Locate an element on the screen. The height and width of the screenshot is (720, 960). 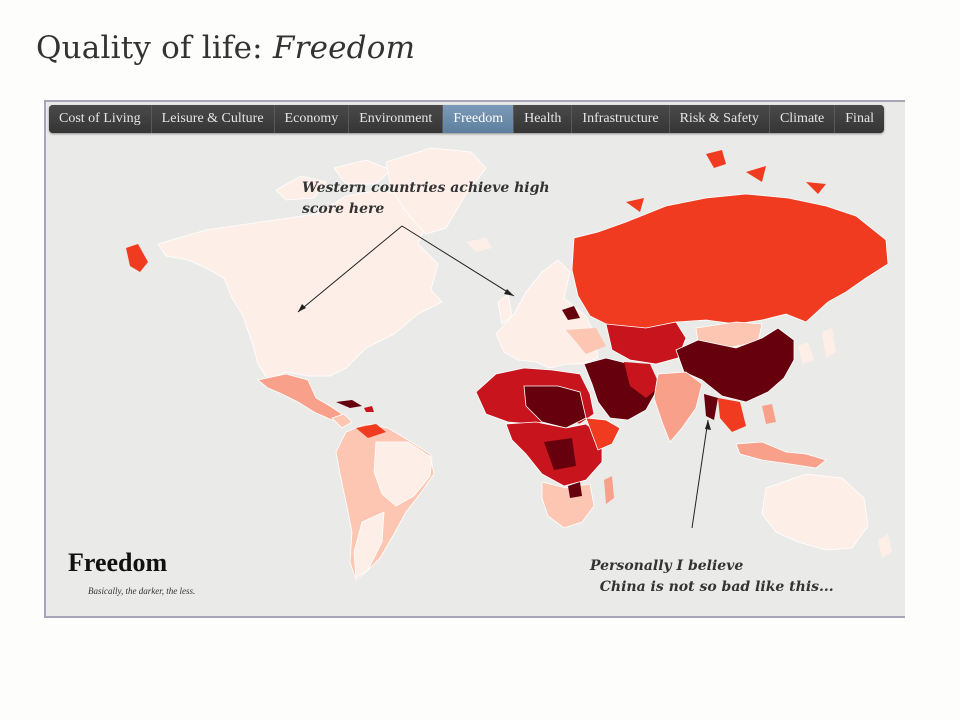
uk is located at coordinates (505, 309).